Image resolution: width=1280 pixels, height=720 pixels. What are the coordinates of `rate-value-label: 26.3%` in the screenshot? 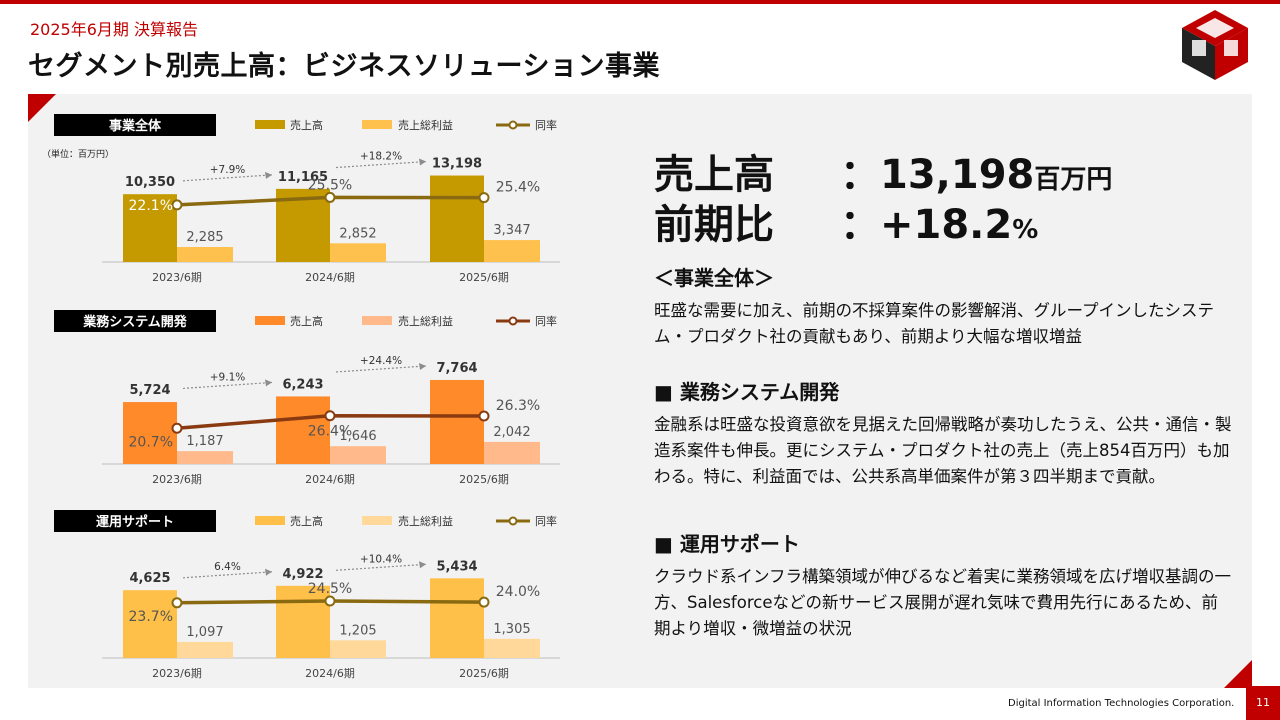 It's located at (518, 406).